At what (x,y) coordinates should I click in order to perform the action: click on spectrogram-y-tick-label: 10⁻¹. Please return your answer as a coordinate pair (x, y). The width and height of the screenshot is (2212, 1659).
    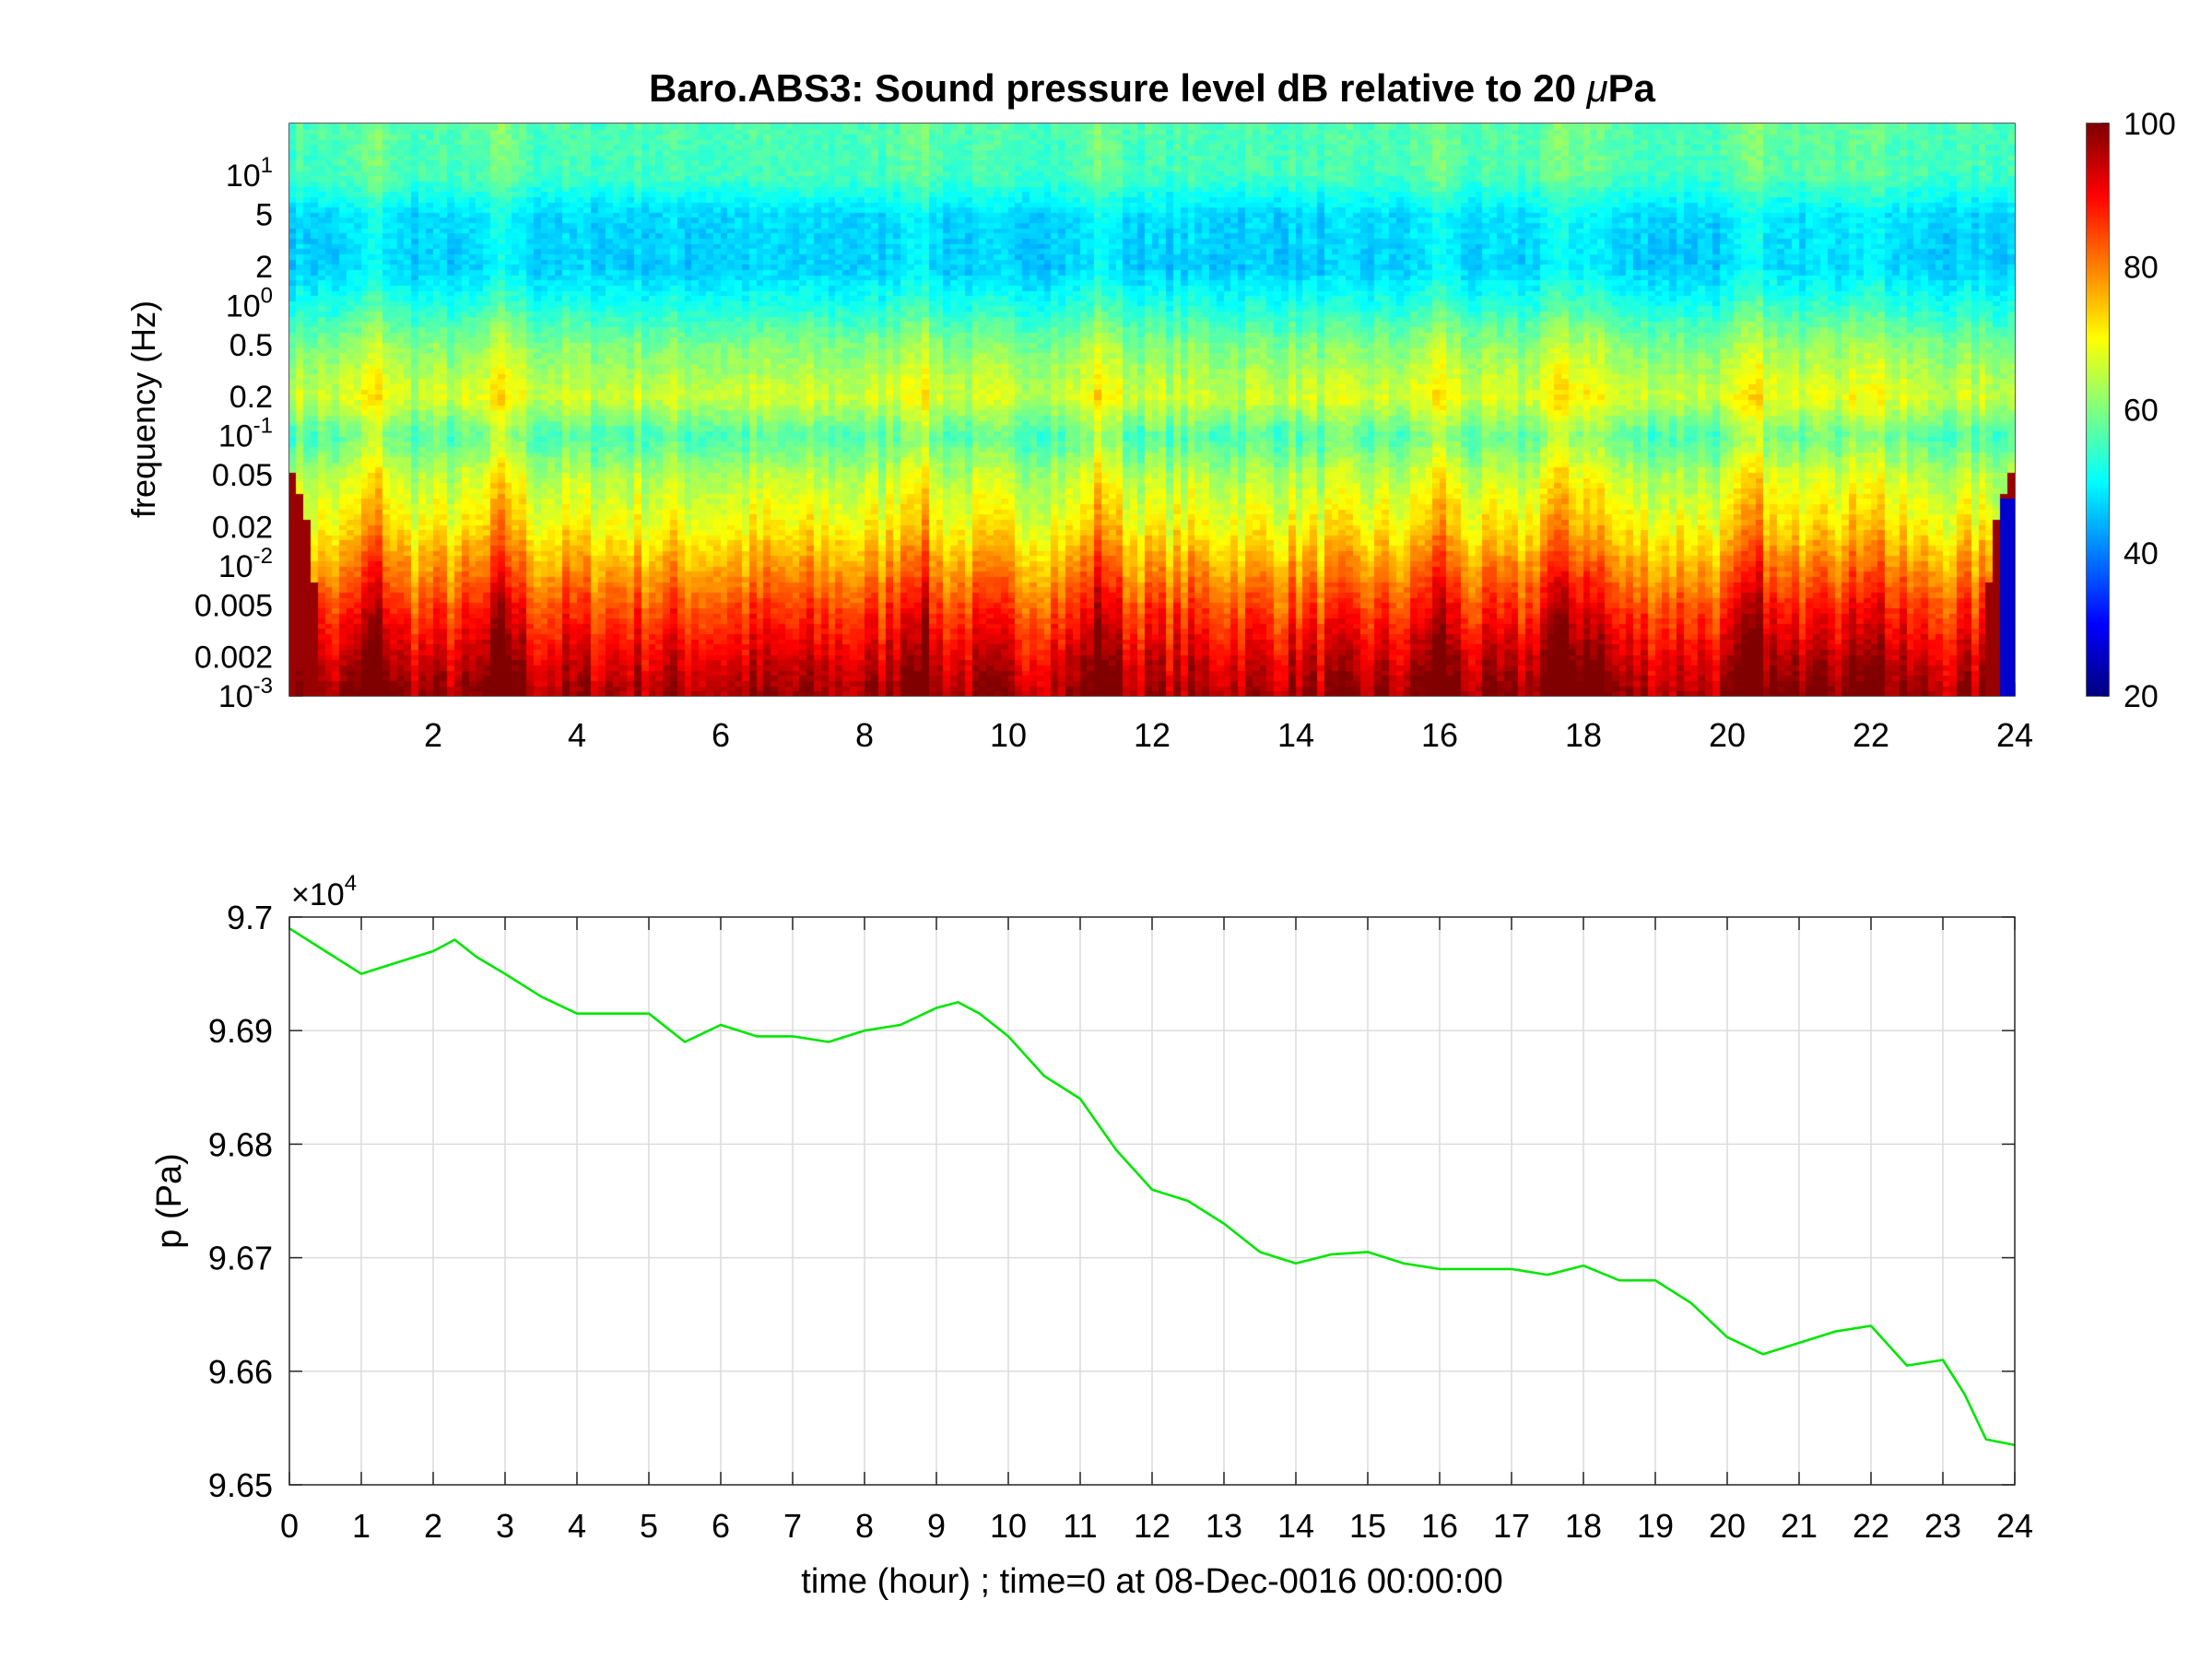
    Looking at the image, I should click on (245, 434).